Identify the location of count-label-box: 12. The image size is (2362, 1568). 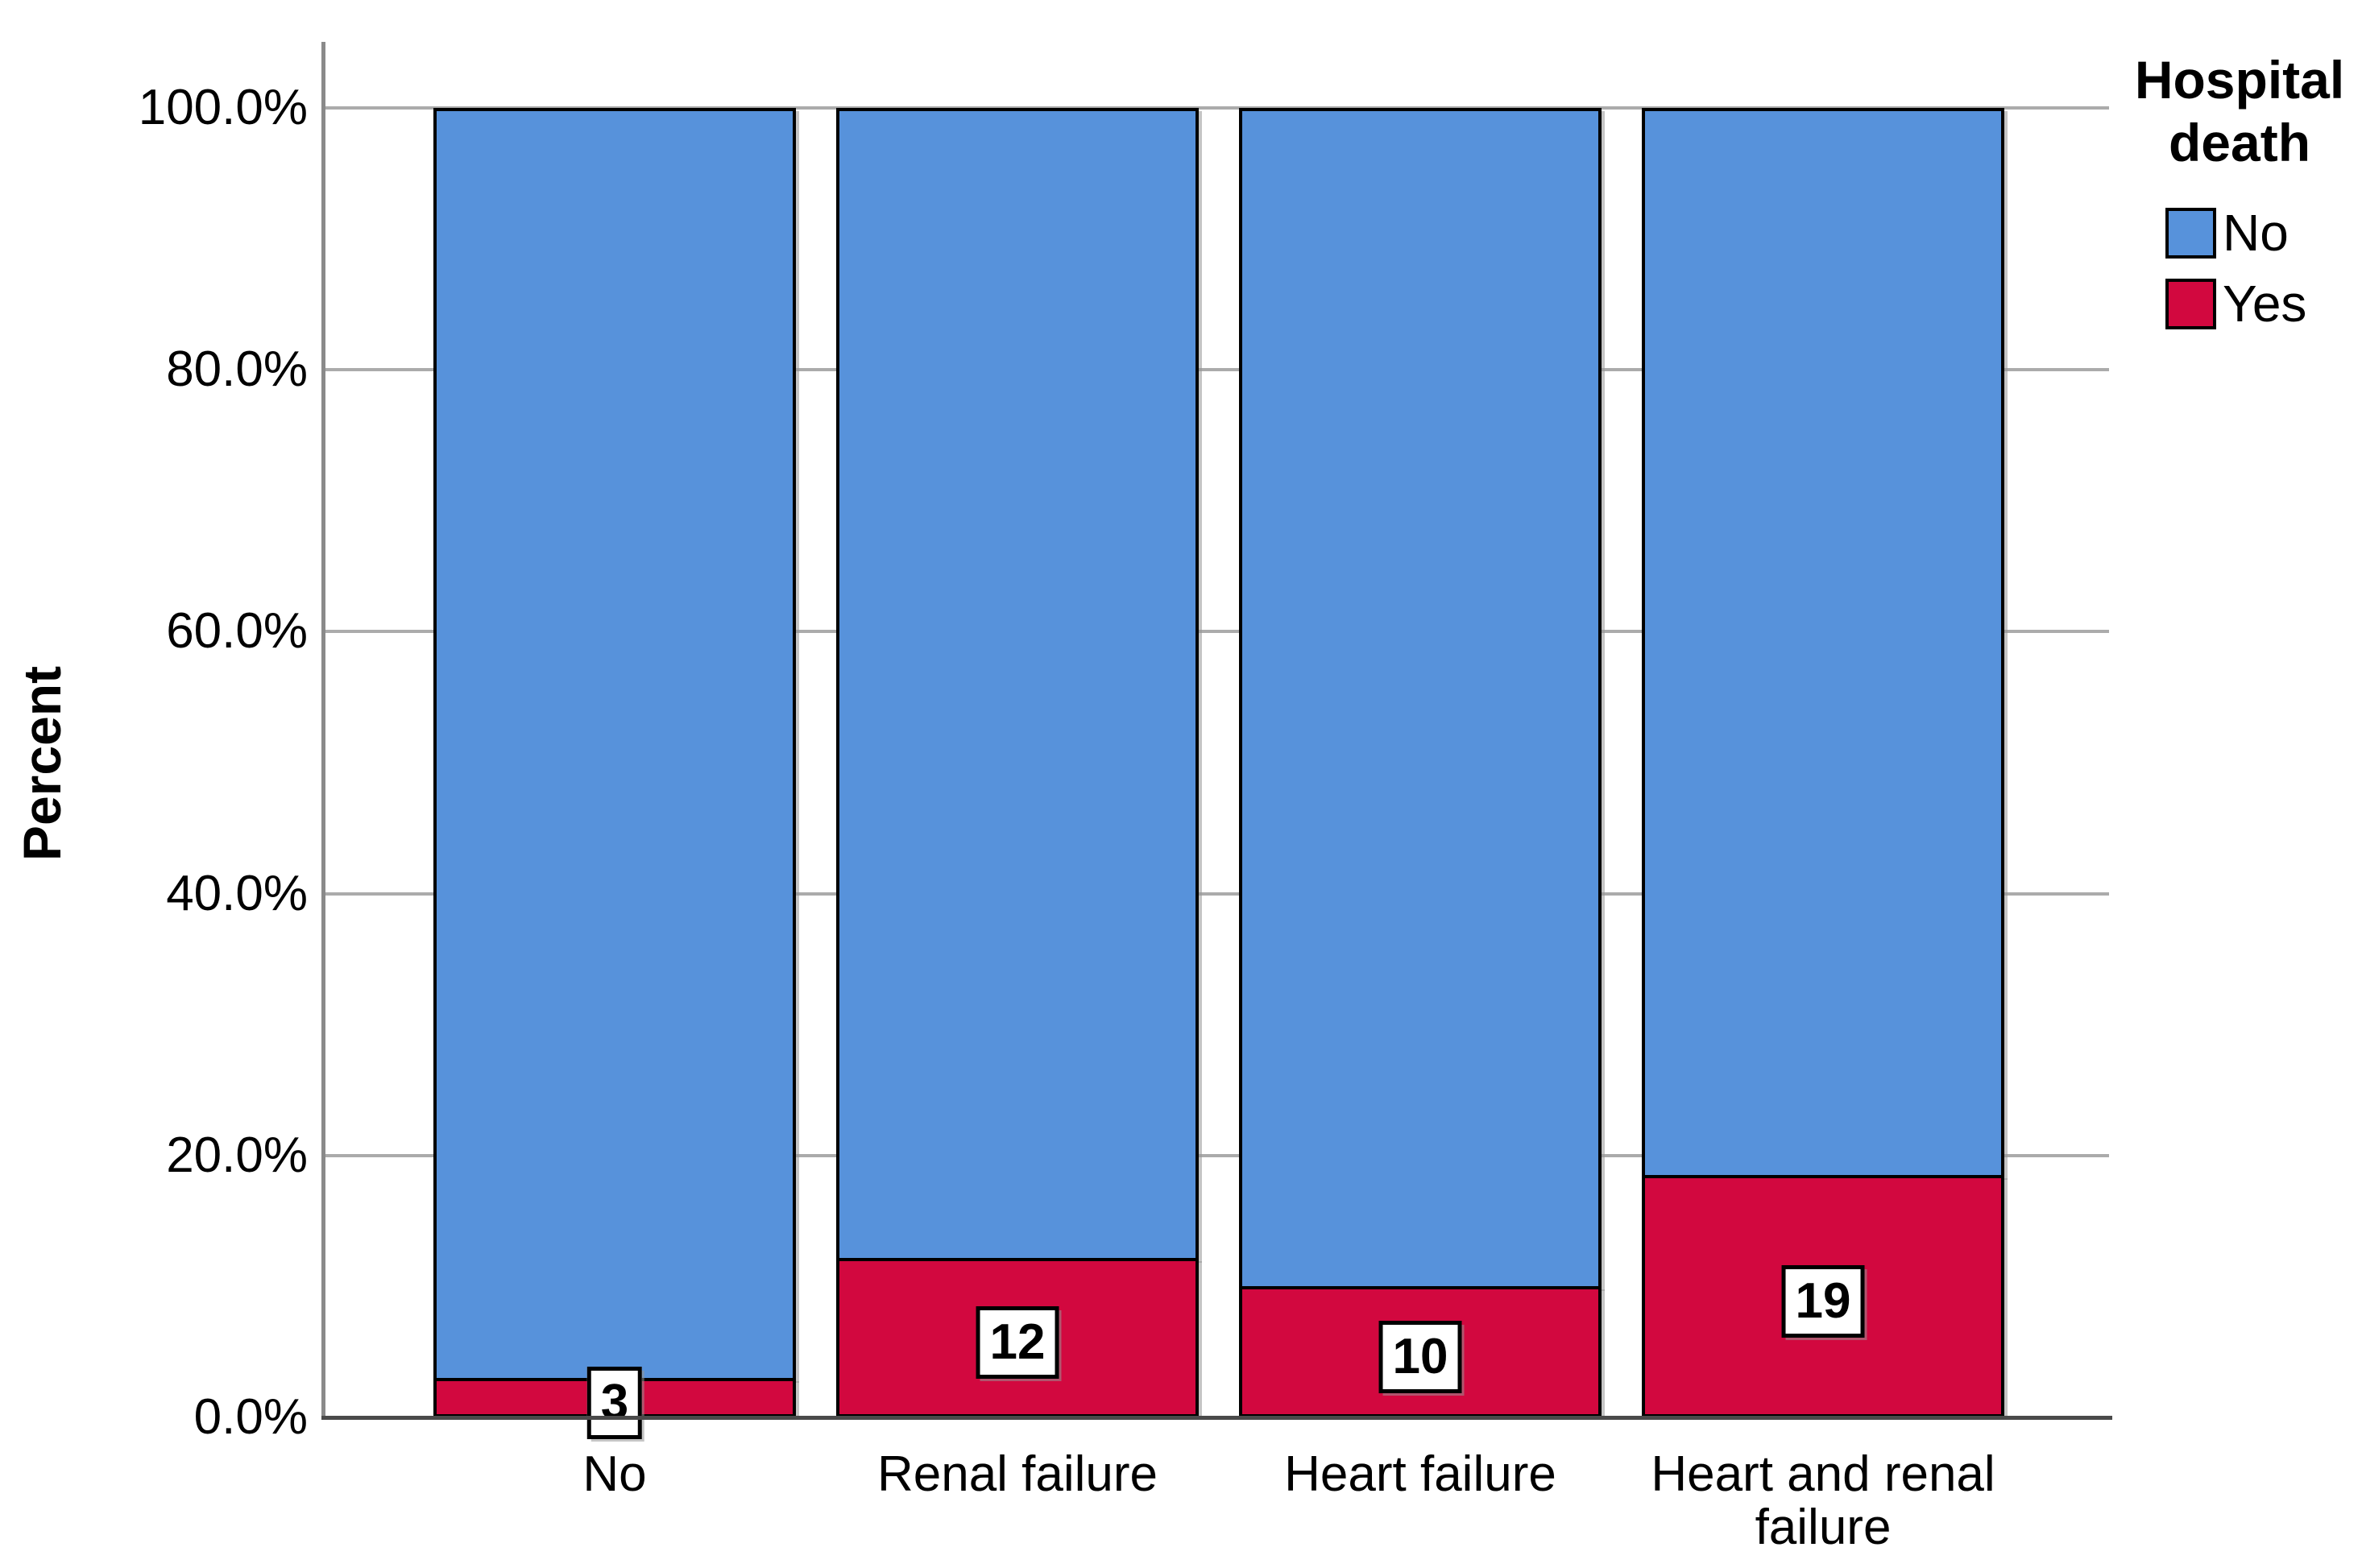
(1018, 1342).